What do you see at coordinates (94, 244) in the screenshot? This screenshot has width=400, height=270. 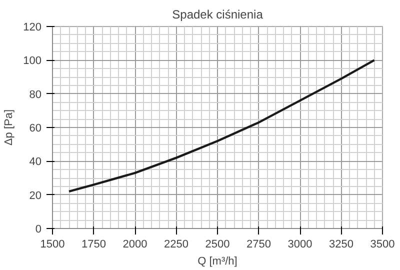 I see `x-tick-label: 1750` at bounding box center [94, 244].